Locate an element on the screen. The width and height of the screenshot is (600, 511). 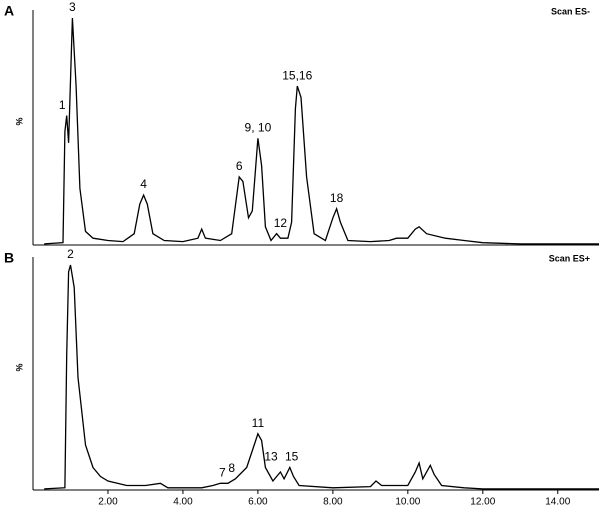
x-tick-label: 8.00 is located at coordinates (333, 502).